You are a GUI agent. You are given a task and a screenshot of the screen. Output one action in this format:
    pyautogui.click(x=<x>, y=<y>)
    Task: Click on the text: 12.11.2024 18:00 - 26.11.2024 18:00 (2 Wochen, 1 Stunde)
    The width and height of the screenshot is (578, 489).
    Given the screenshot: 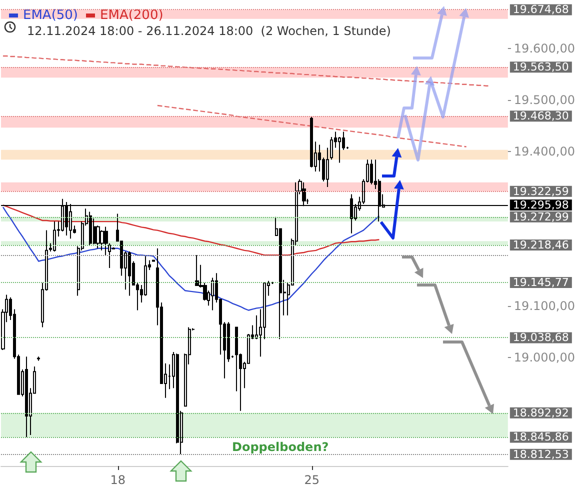 What is the action you would take?
    pyautogui.click(x=209, y=31)
    